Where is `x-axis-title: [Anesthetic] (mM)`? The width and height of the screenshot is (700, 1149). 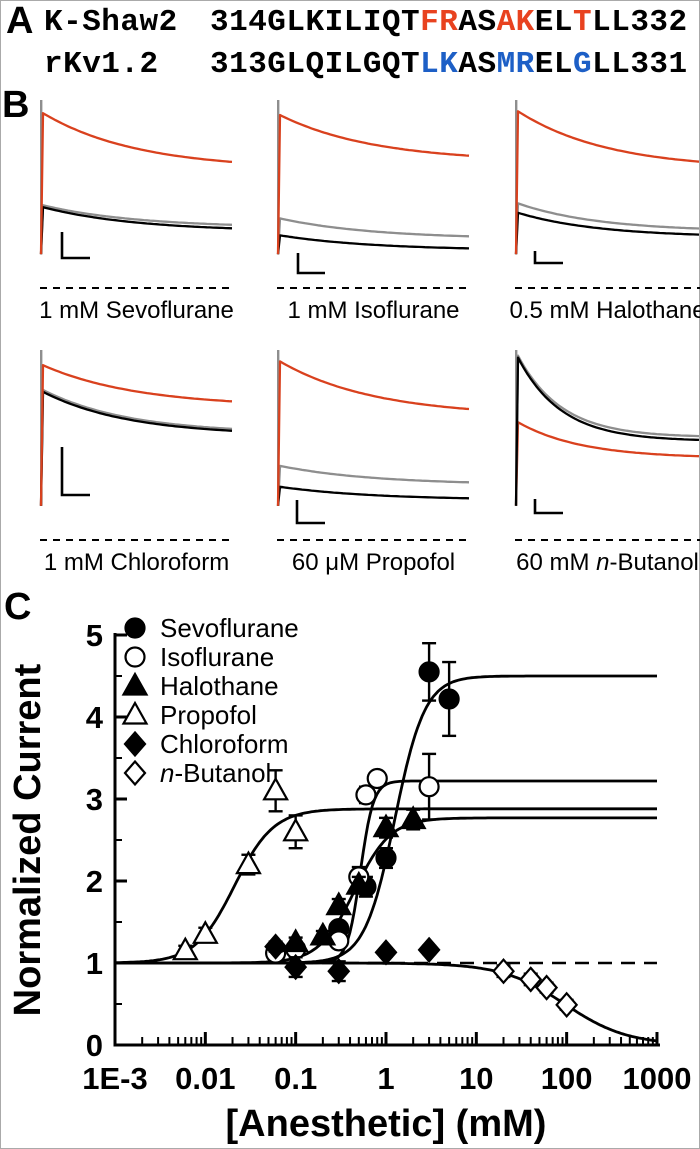
x-axis-title: [Anesthetic] (mM) is located at coordinates (386, 1124).